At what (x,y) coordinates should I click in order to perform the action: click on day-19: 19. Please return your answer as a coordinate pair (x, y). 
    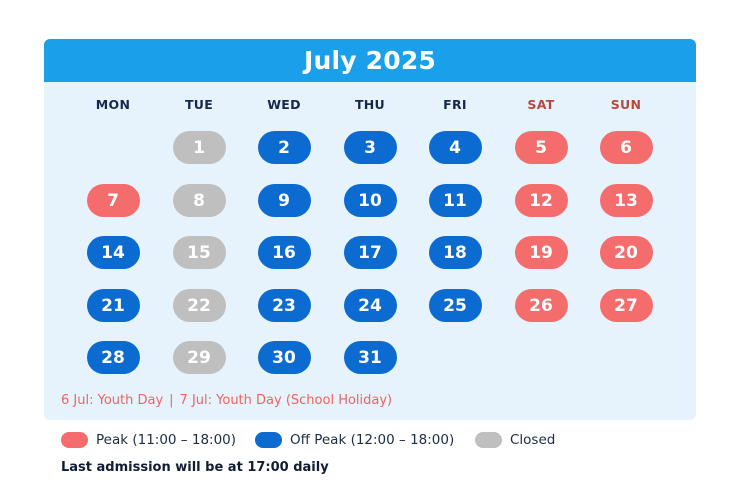
    Looking at the image, I should click on (541, 252).